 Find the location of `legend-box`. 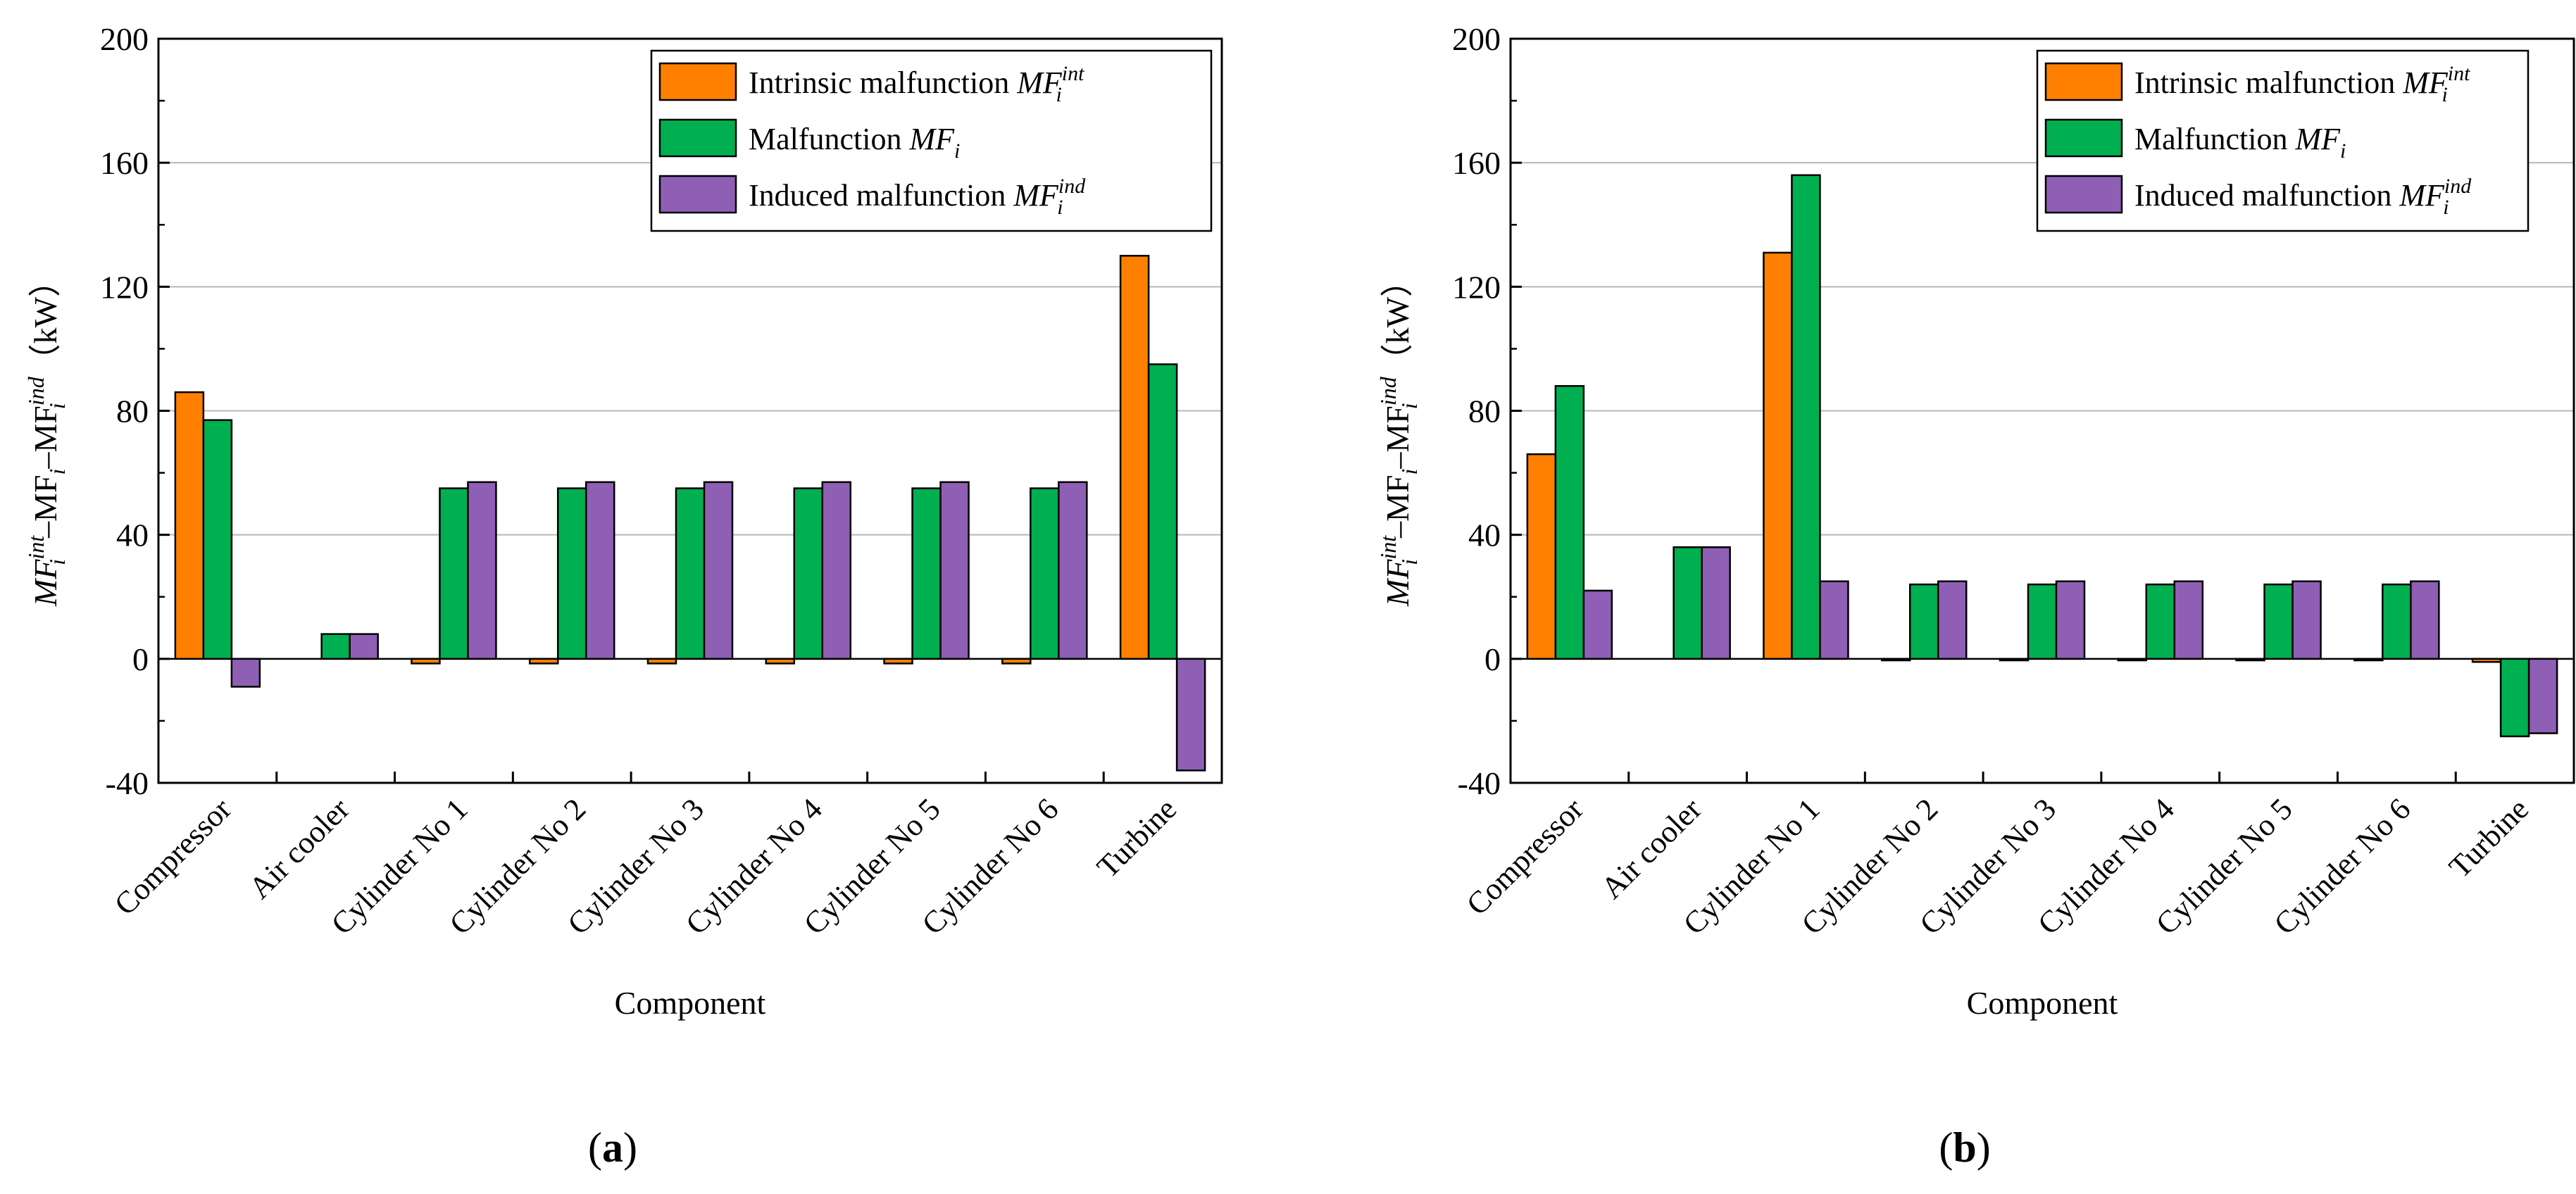

legend-box is located at coordinates (931, 140).